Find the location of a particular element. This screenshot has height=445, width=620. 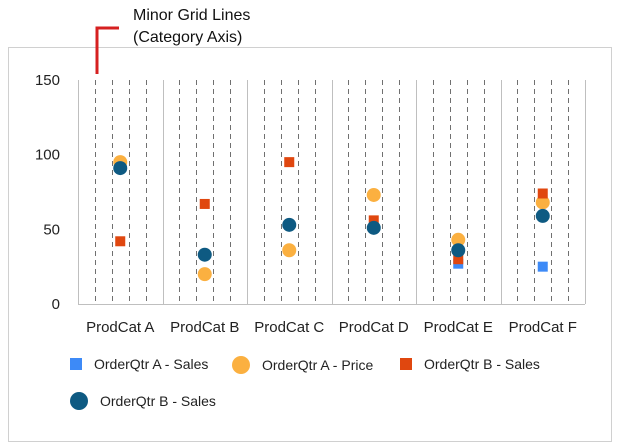

x-tick-label: ProdCat E is located at coordinates (458, 327).